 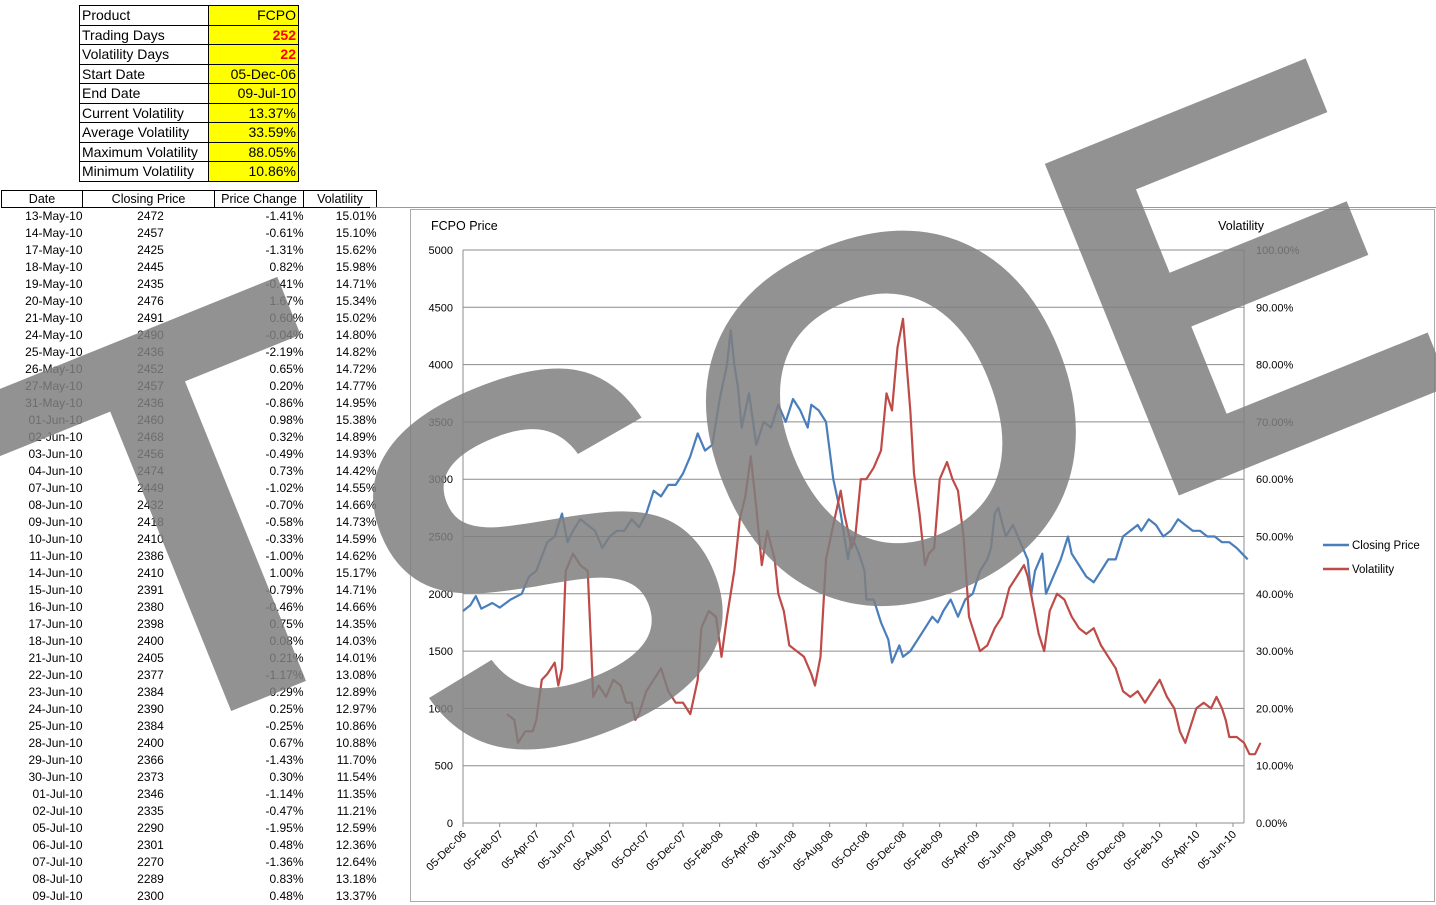 What do you see at coordinates (1271, 824) in the screenshot?
I see `right-tick-label: 0.00%` at bounding box center [1271, 824].